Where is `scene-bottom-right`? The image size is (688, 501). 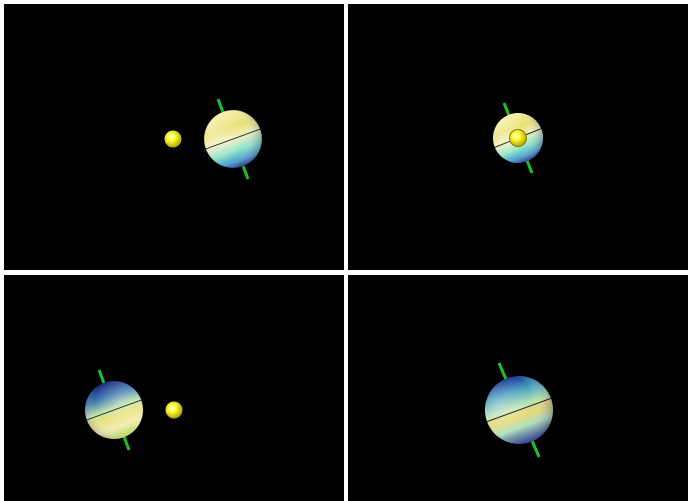
scene-bottom-right is located at coordinates (519, 410).